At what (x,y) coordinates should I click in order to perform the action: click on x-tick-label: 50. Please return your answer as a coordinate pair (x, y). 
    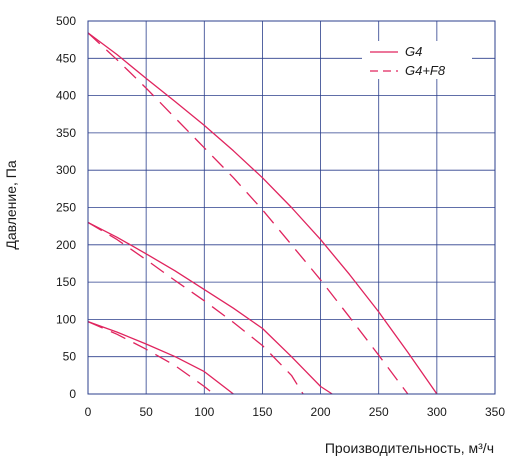
    Looking at the image, I should click on (146, 412).